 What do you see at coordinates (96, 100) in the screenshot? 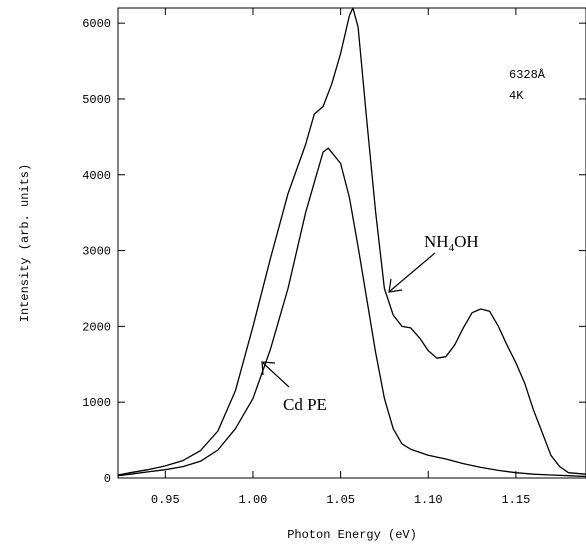
I see `y-tick-label: 5000` at bounding box center [96, 100].